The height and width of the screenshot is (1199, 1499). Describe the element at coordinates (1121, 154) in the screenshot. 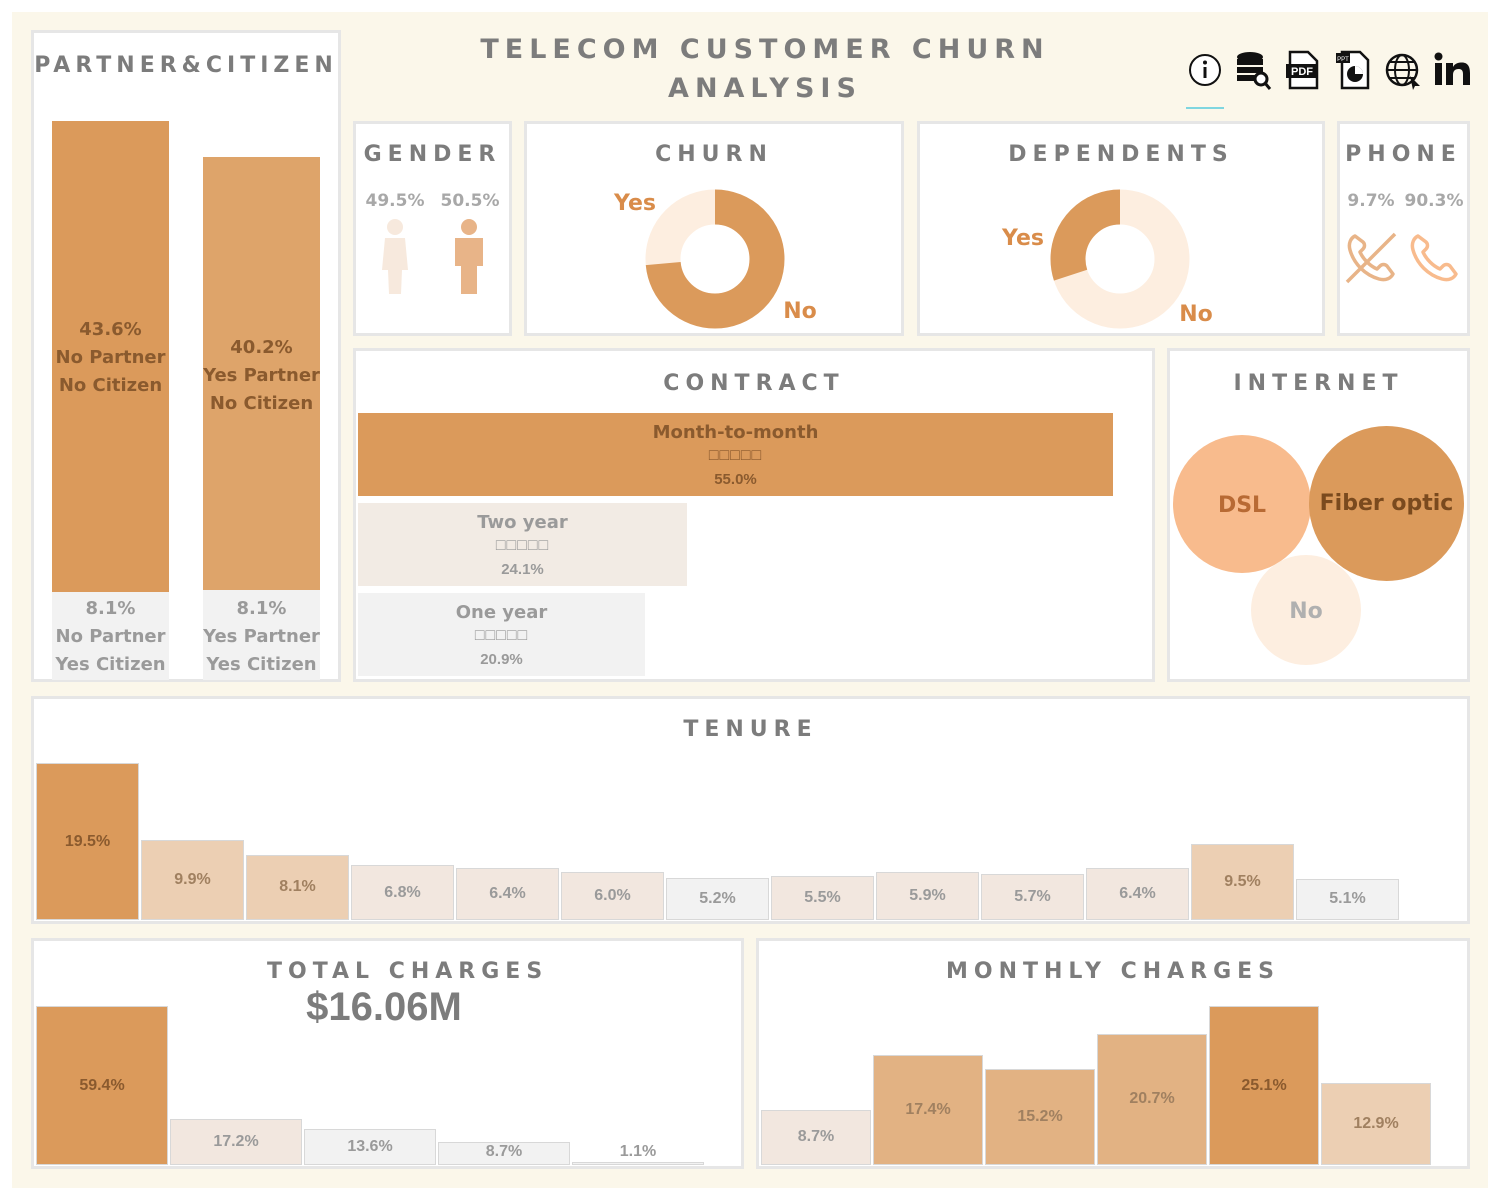

I see `dependents-title: DEPENDENTS` at that location.